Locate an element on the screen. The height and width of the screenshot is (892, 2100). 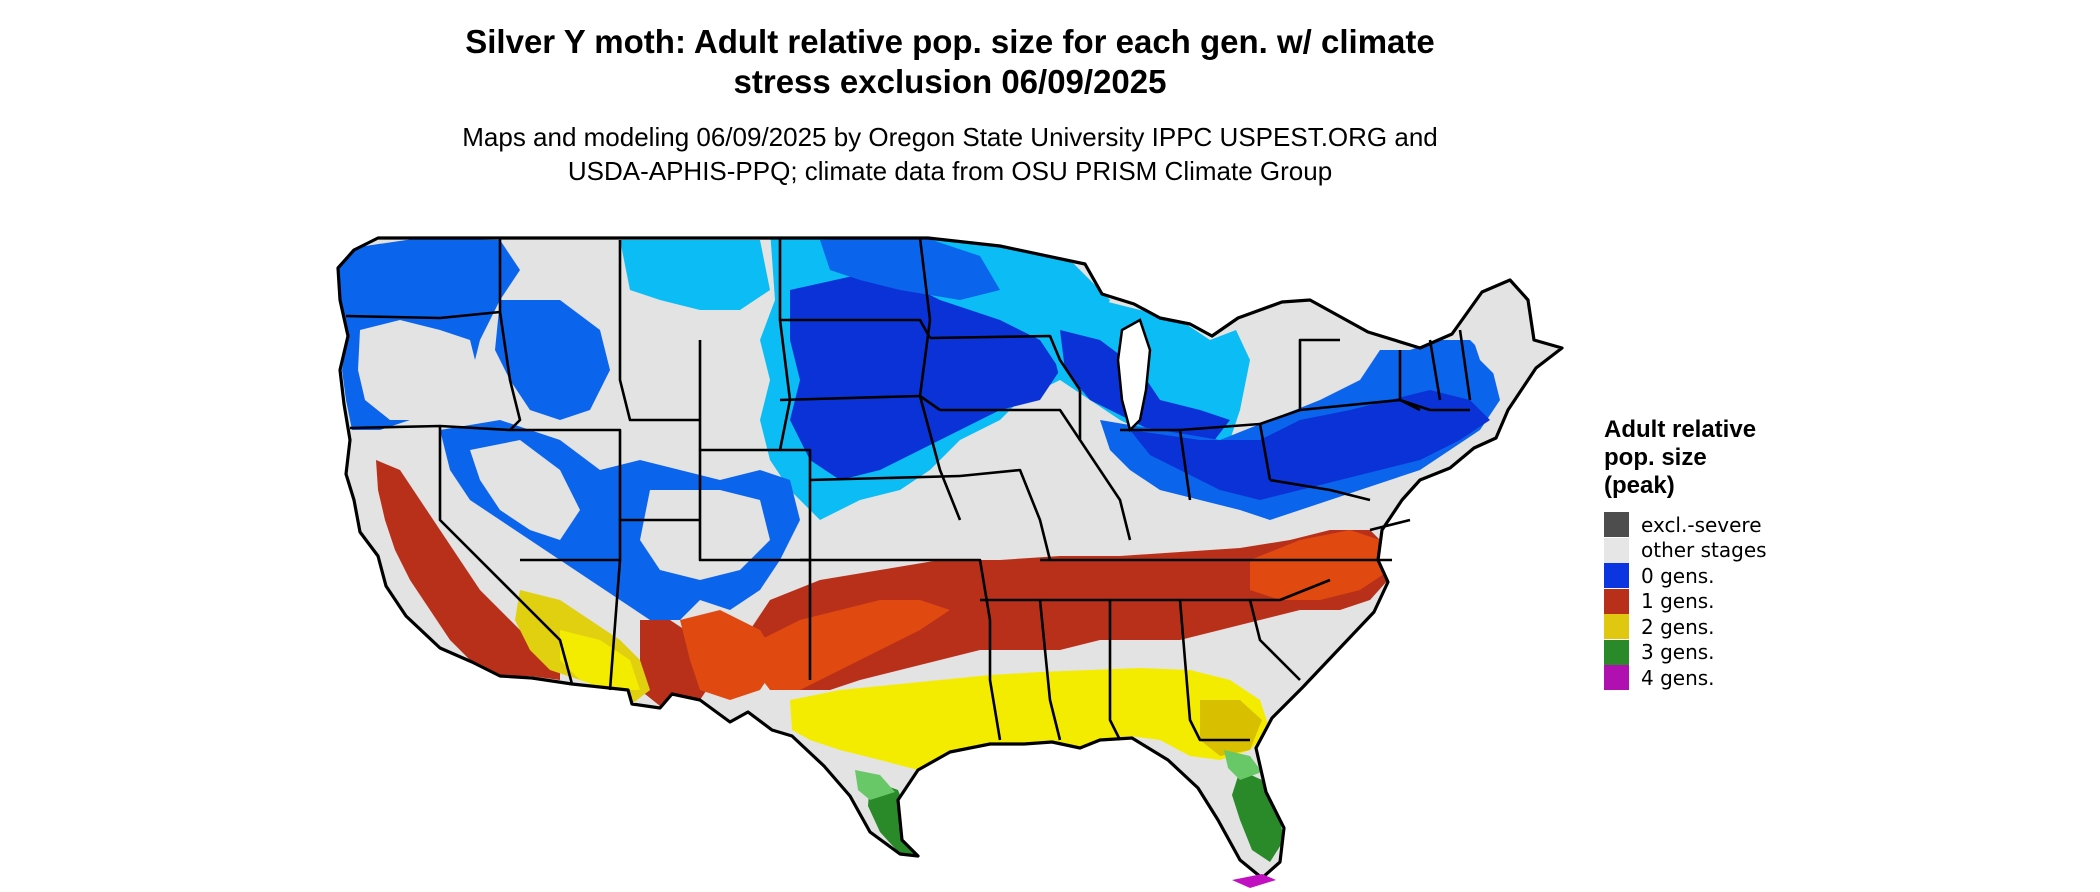
title-line-2: stress exclusion 06/09/2025 is located at coordinates (950, 81).